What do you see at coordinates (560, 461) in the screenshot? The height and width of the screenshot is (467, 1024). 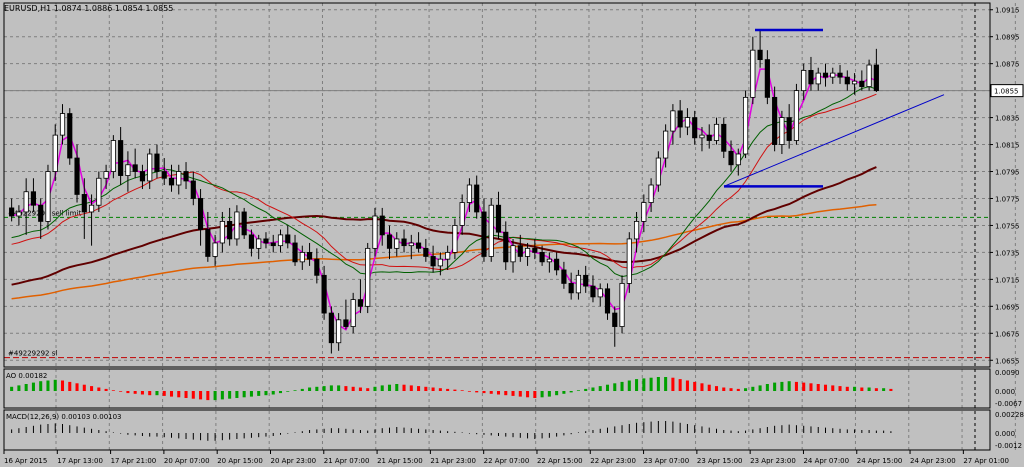 I see `time-tick-label: 22 Apr 15:00` at bounding box center [560, 461].